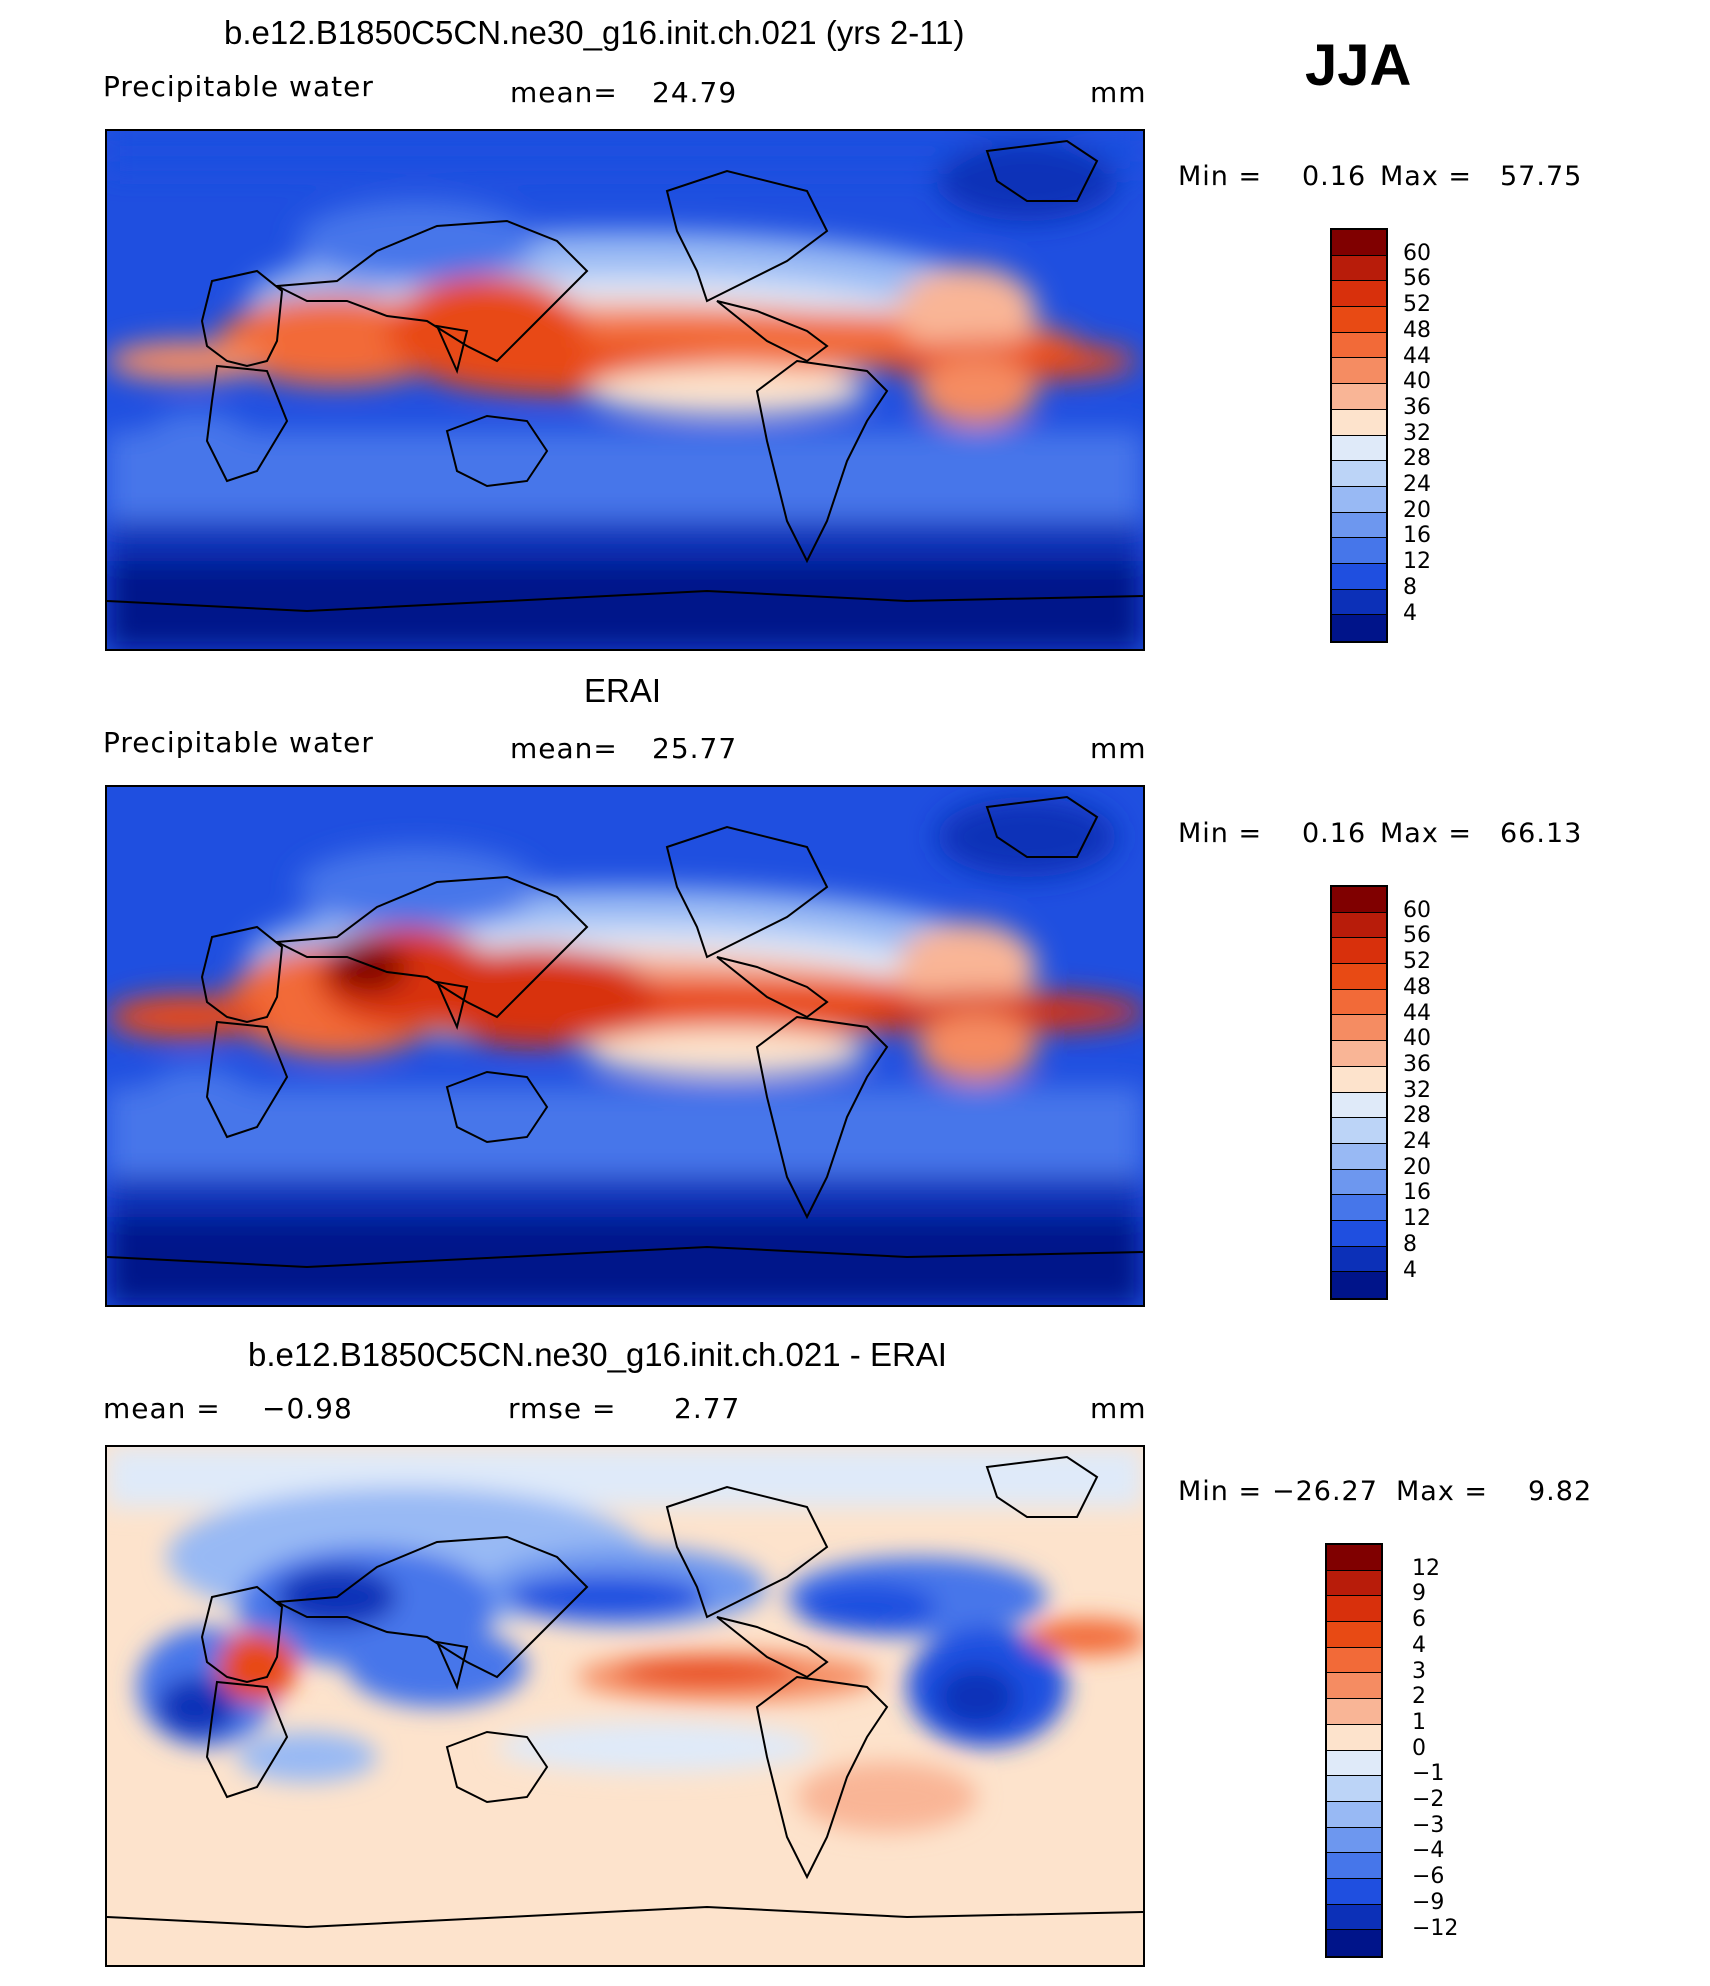 The image size is (1710, 1986). I want to click on colorbar-tick-label: −6, so click(1428, 1877).